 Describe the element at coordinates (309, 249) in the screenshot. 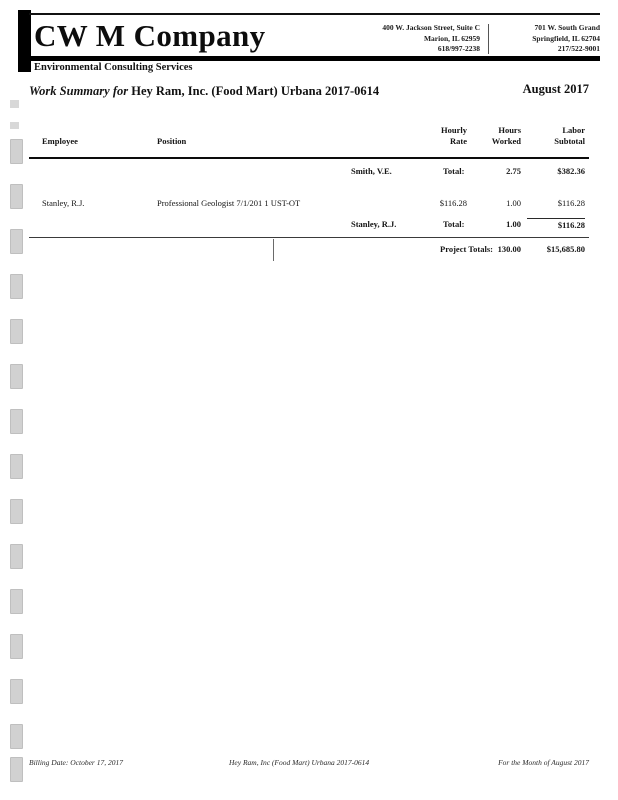

I see `project-totals-row: Project Totals: 130.00 $15,685.80` at that location.